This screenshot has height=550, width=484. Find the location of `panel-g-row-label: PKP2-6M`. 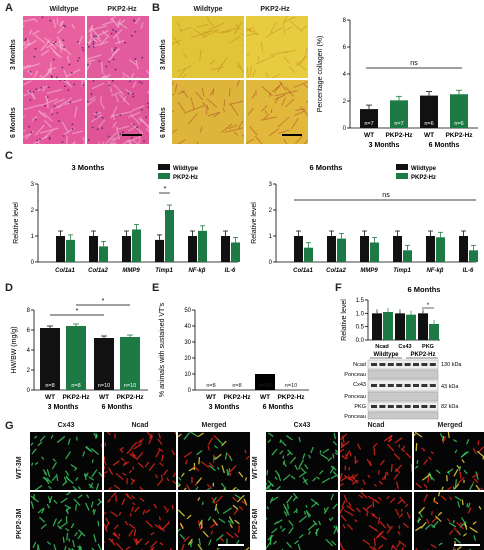

panel-g-row-label: PKP2-6M is located at coordinates (255, 523).